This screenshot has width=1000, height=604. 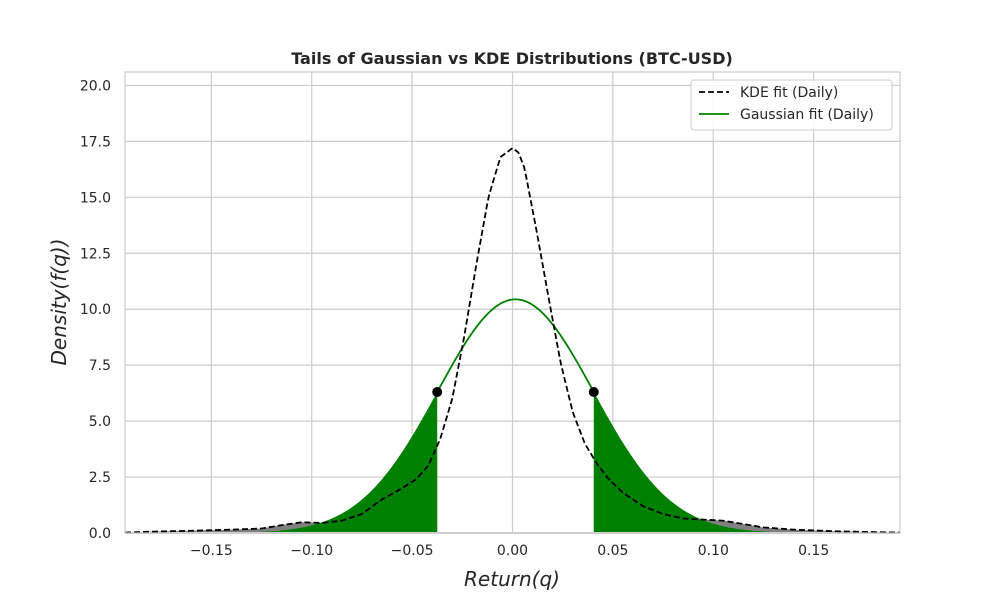 What do you see at coordinates (412, 551) in the screenshot?
I see `x-tick-label: −0.05` at bounding box center [412, 551].